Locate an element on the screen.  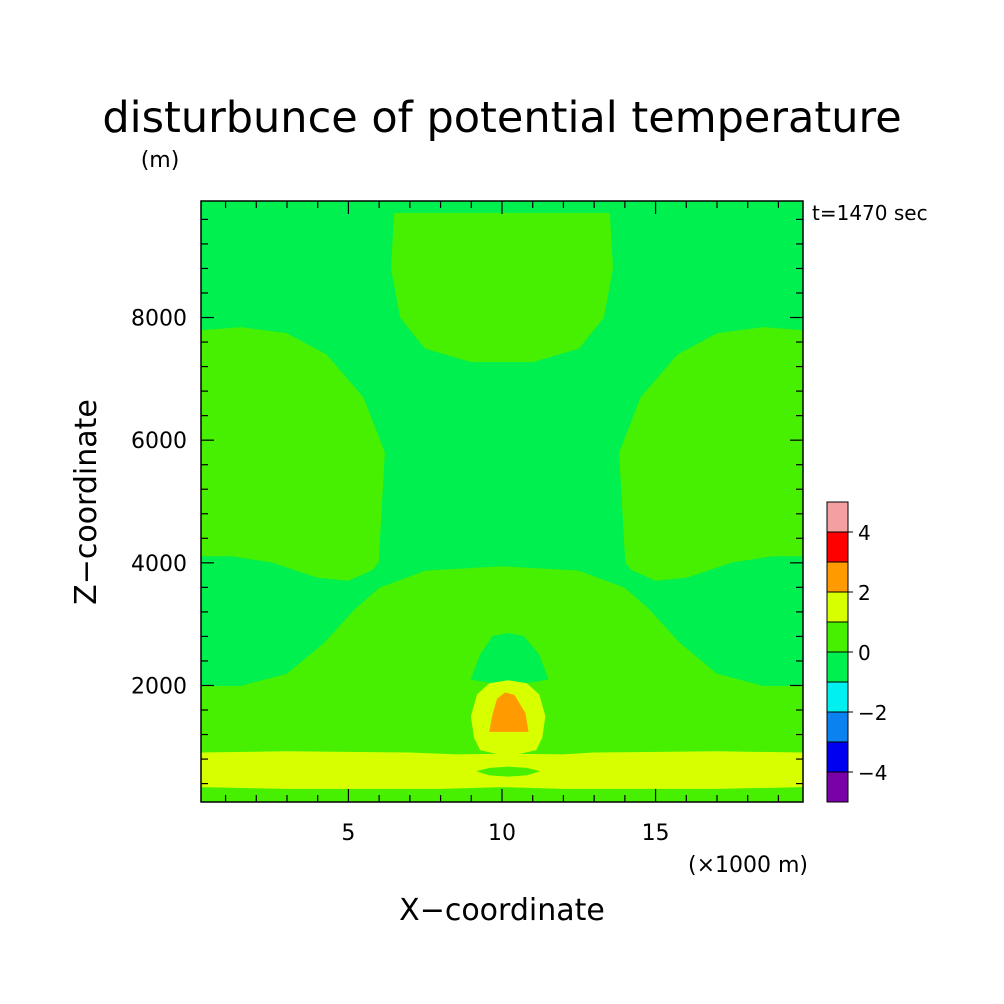
colorbar-label: 4 is located at coordinates (864, 533).